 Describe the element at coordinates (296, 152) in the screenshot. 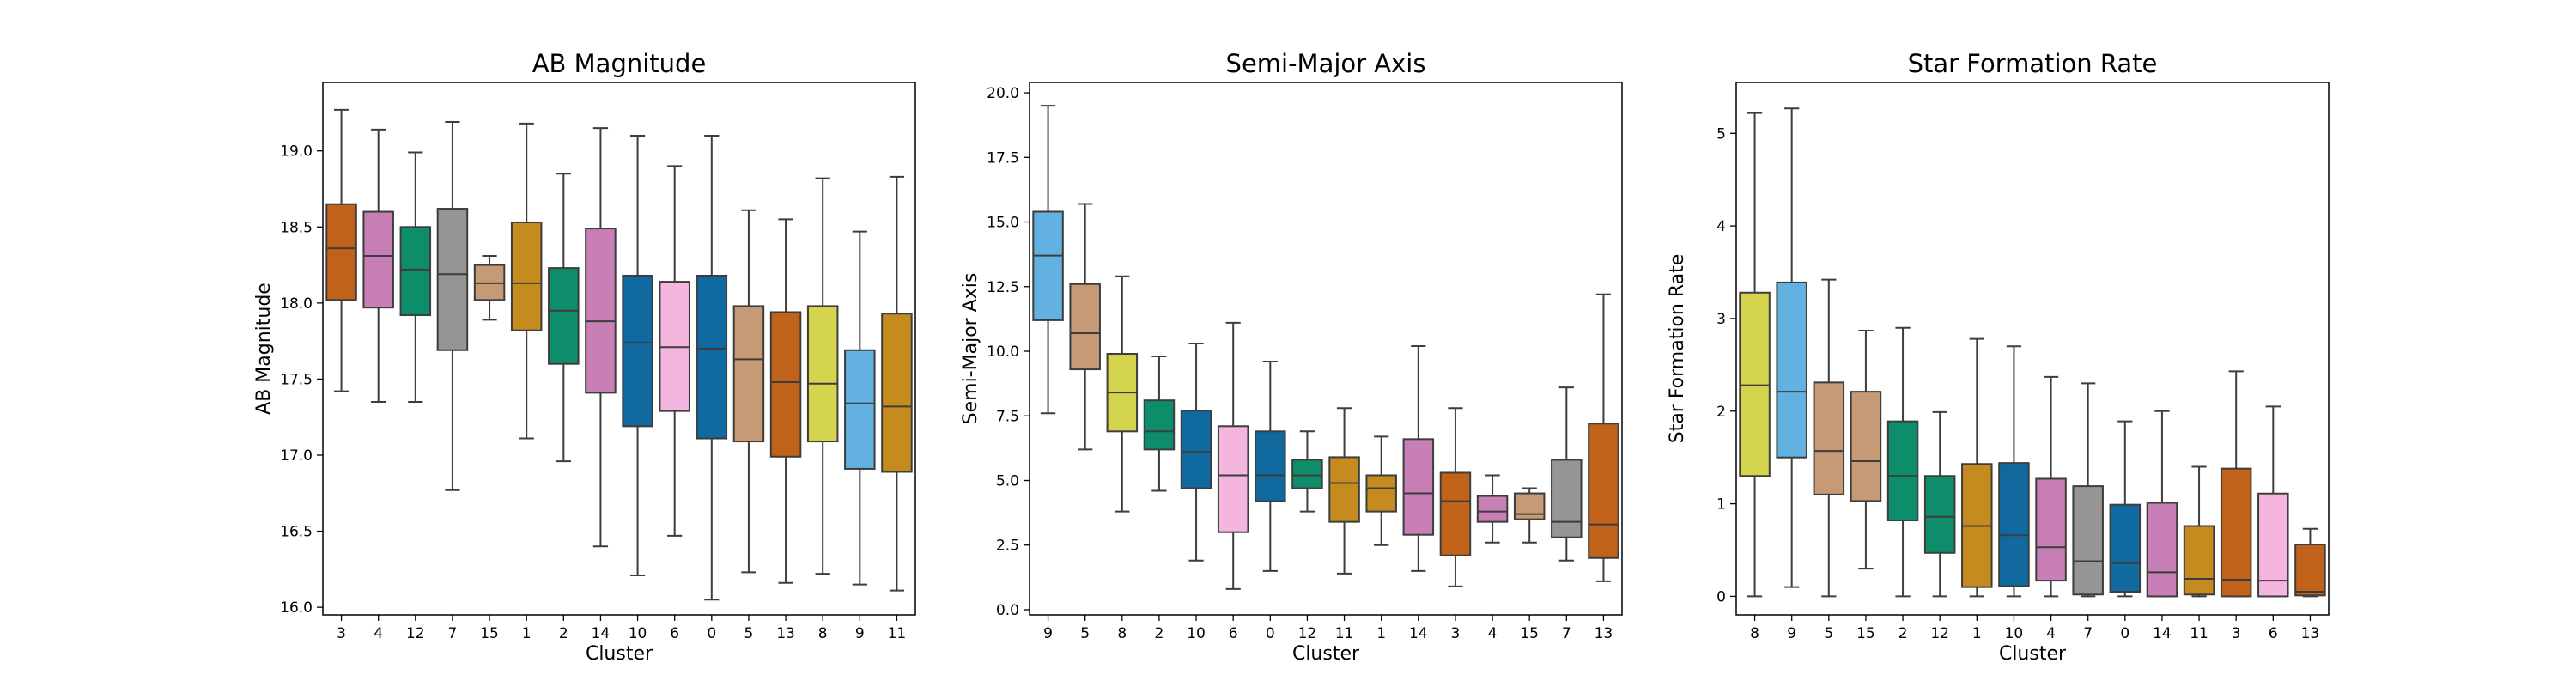

I see `y-tick-label: 19.0` at that location.